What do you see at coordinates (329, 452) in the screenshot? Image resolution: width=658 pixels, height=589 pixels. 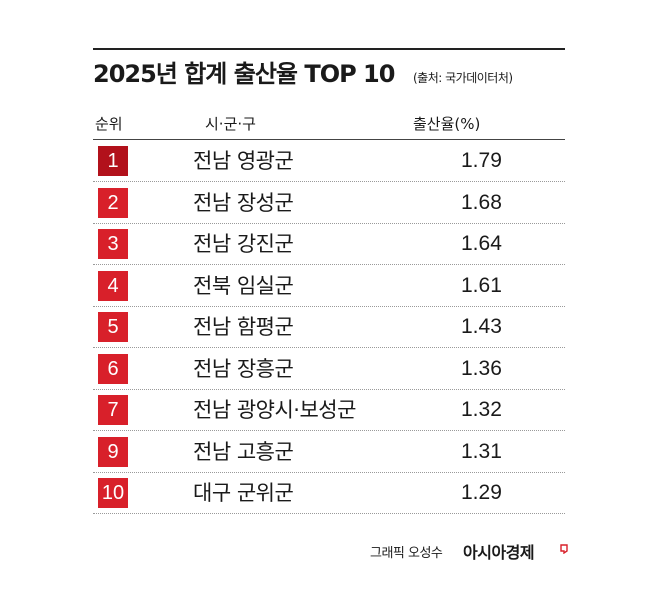 I see `table-row: 9 전남 고흥군 1.31` at bounding box center [329, 452].